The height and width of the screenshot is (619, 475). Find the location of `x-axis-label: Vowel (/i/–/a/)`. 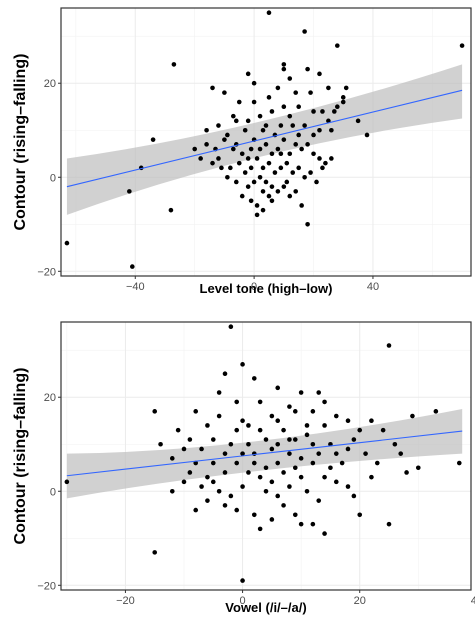

x-axis-label: Vowel (/i/–/a/) is located at coordinates (265, 607).